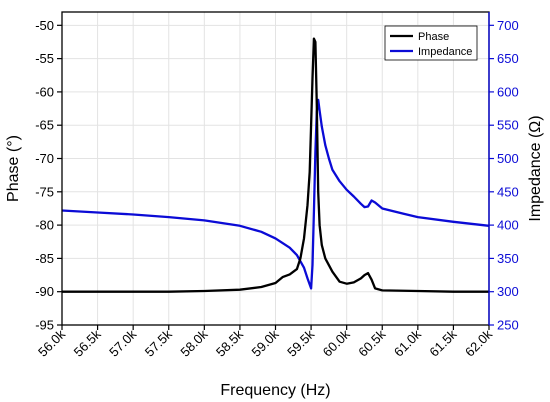 The height and width of the screenshot is (402, 550). Describe the element at coordinates (44, 291) in the screenshot. I see `left-y-tick-label: -90` at that location.